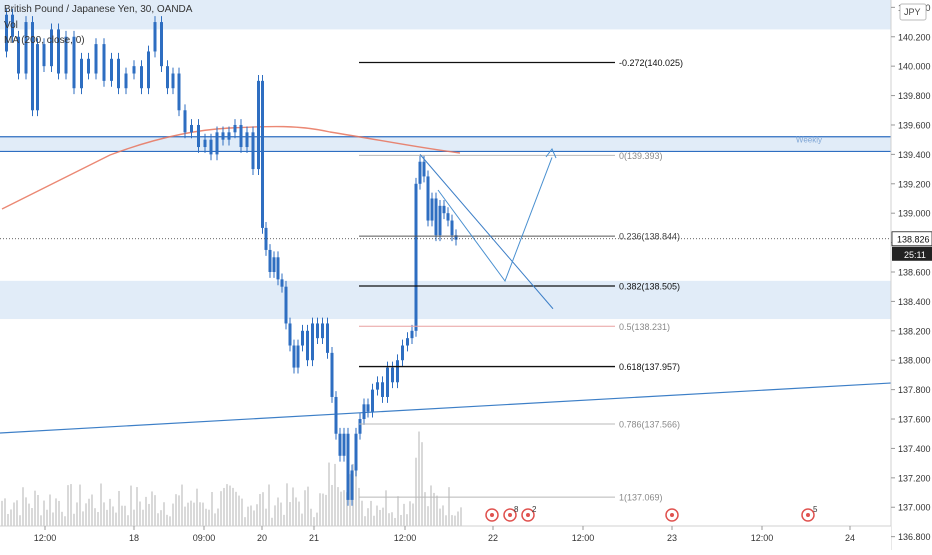  What do you see at coordinates (516, 509) in the screenshot?
I see `event-count: 8` at bounding box center [516, 509].